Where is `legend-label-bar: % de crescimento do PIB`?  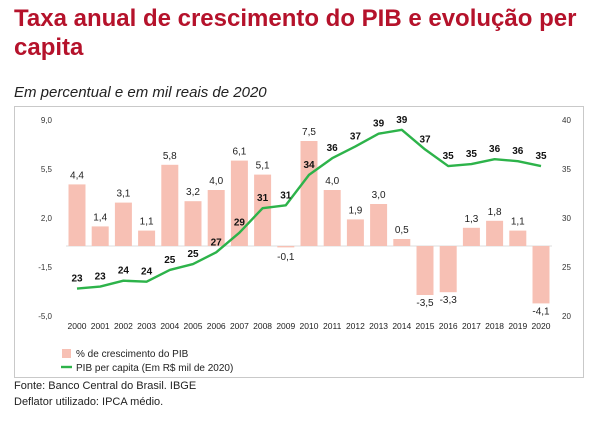
legend-label-bar: % de crescimento do PIB is located at coordinates (132, 354).